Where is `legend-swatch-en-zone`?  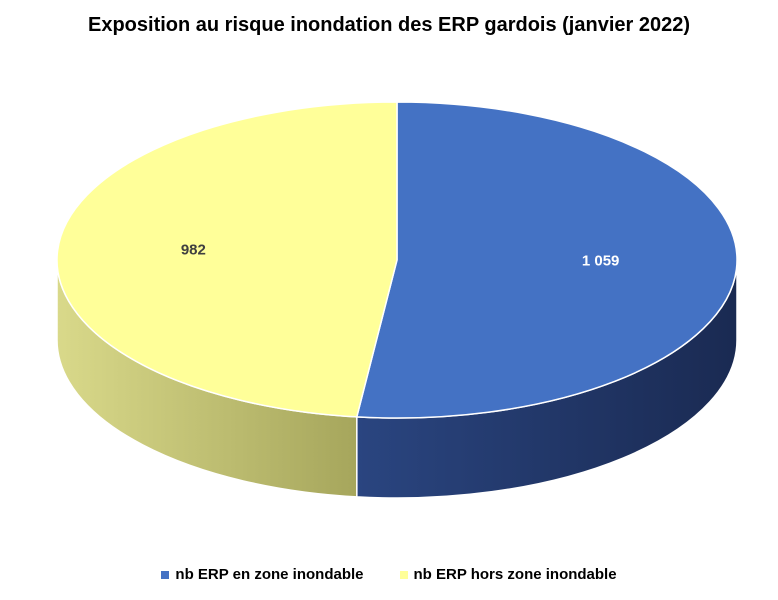 legend-swatch-en-zone is located at coordinates (165, 574).